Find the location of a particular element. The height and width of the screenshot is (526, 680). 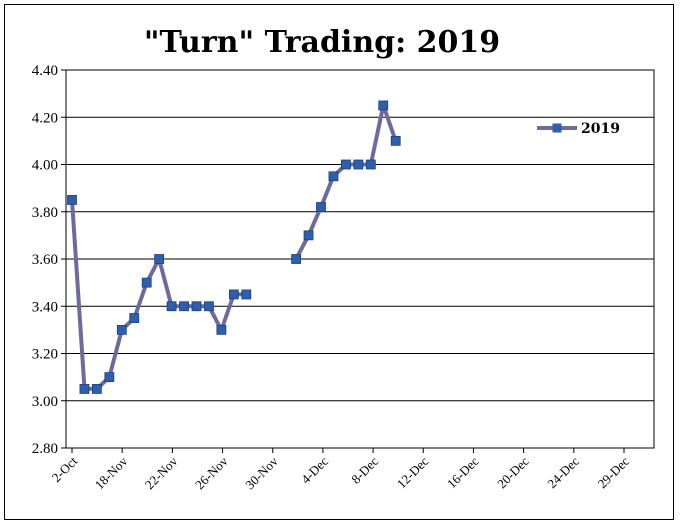

x-tick-label: 20-Dec is located at coordinates (513, 472).